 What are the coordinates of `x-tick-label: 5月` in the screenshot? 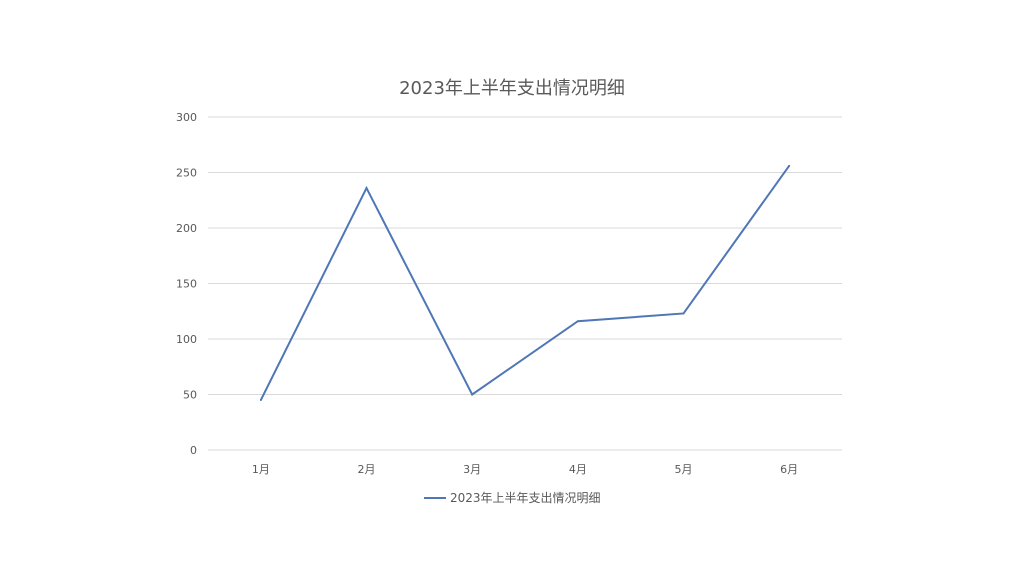 It's located at (684, 469).